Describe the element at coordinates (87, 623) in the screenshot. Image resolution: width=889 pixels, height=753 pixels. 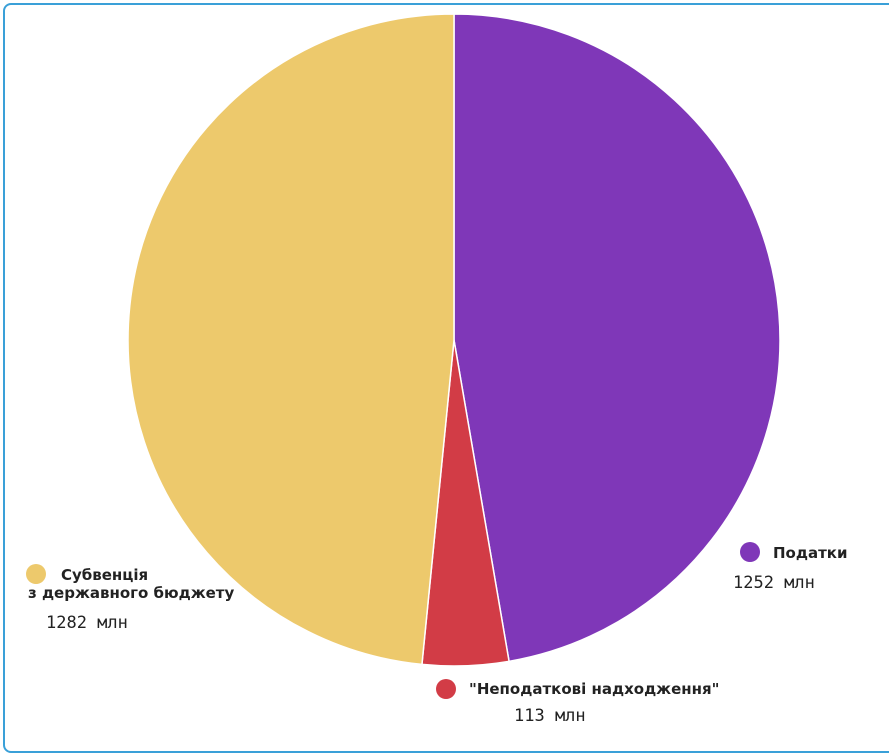
I see `slice-value-subventsiya: 1282 млн` at that location.